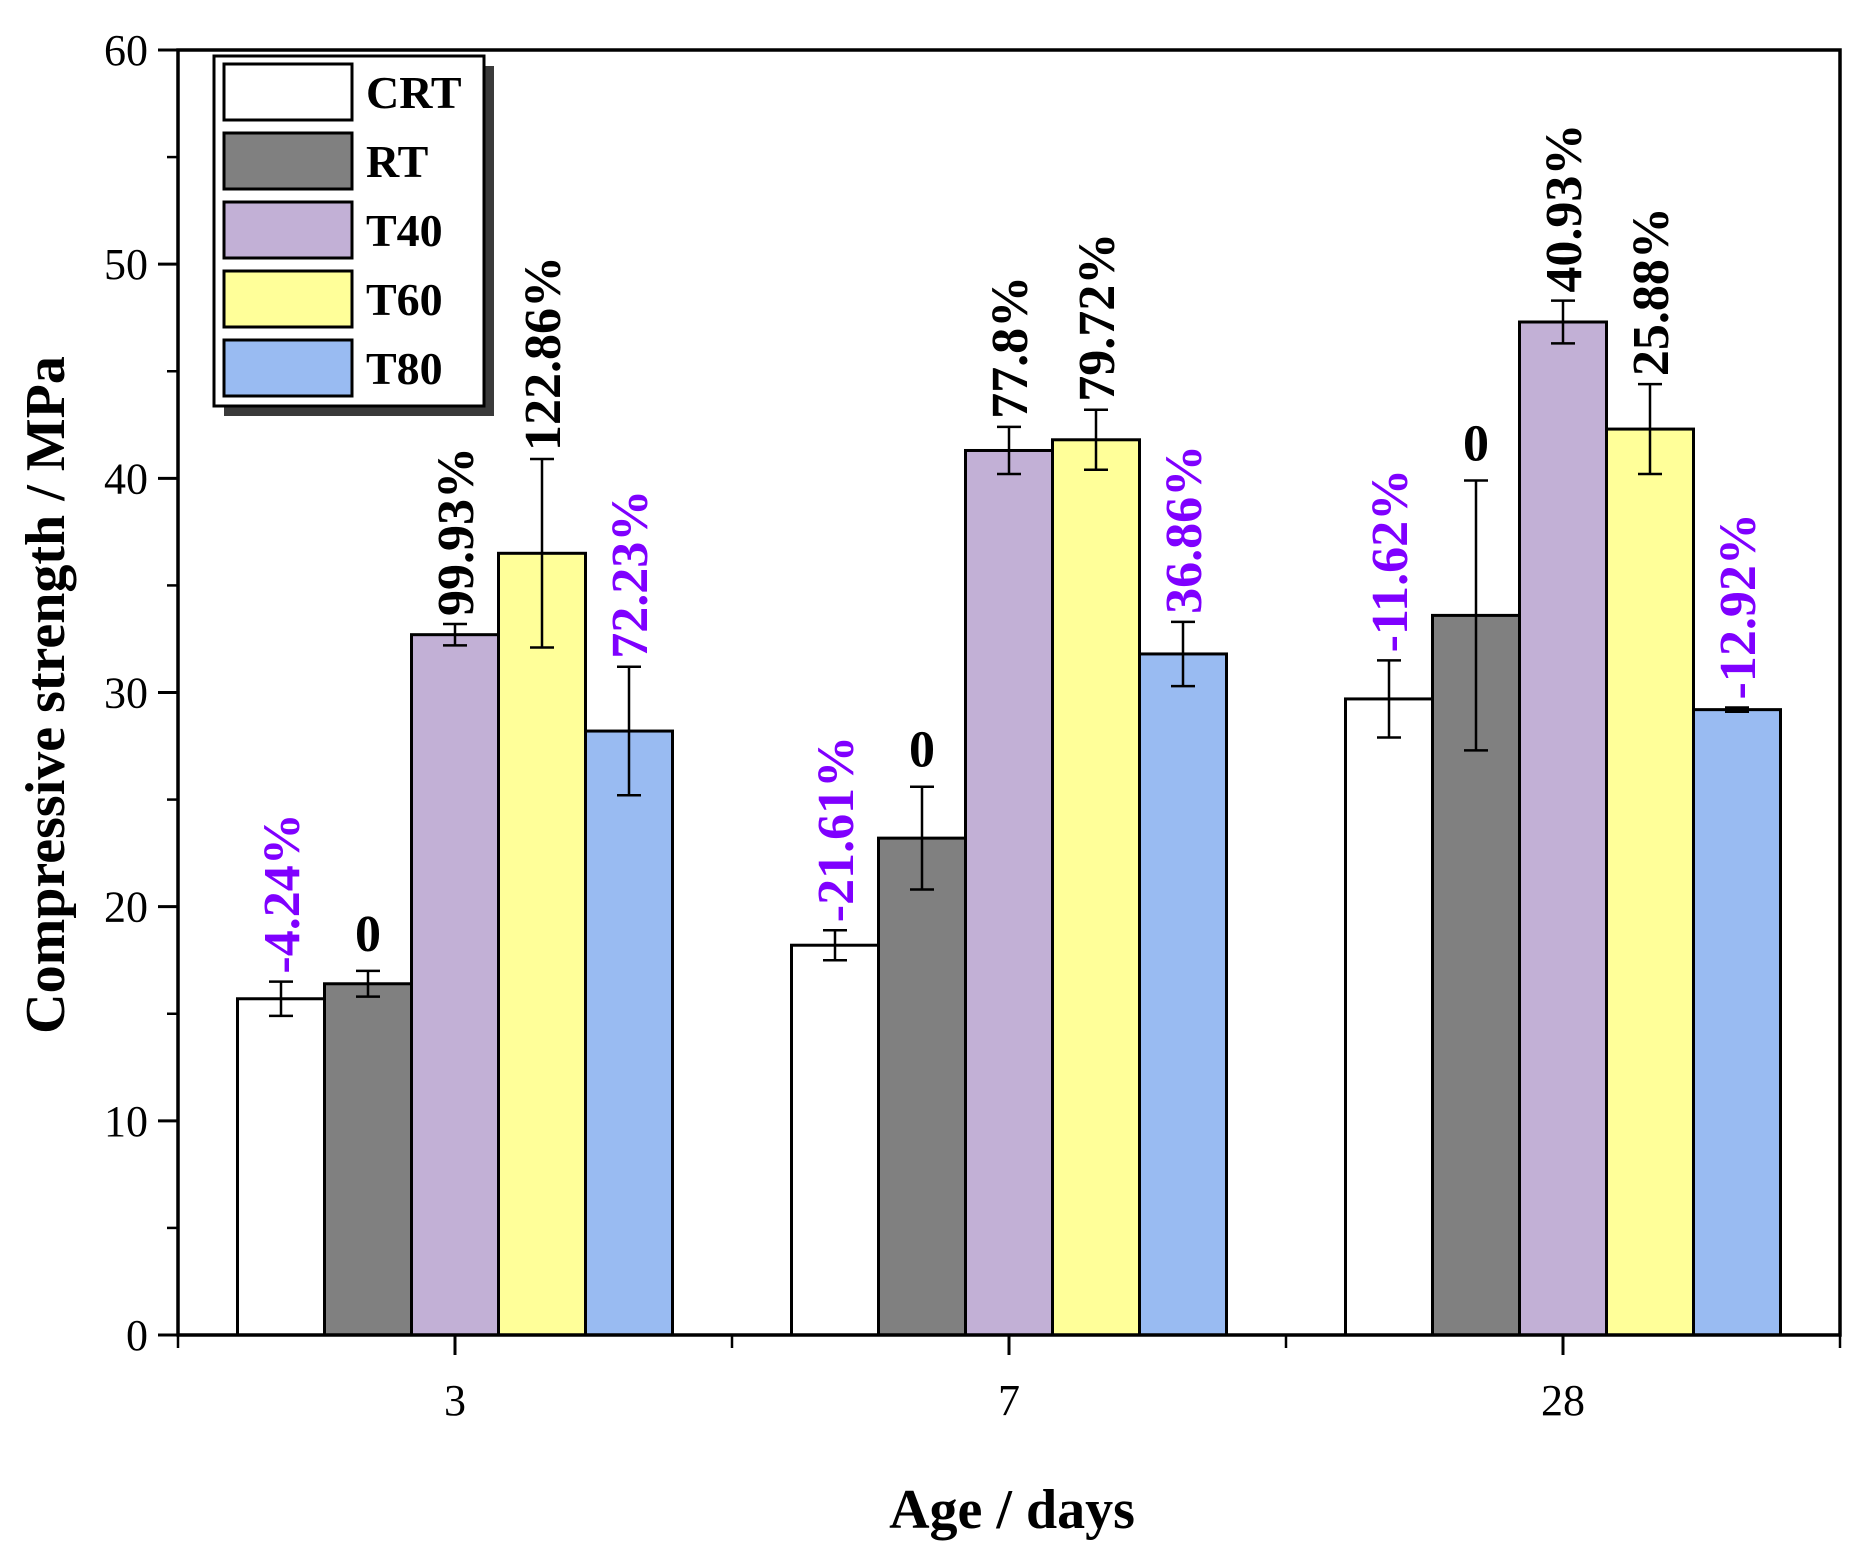 The image size is (1855, 1564). Describe the element at coordinates (126, 693) in the screenshot. I see `y-tick-label-30: 30` at that location.